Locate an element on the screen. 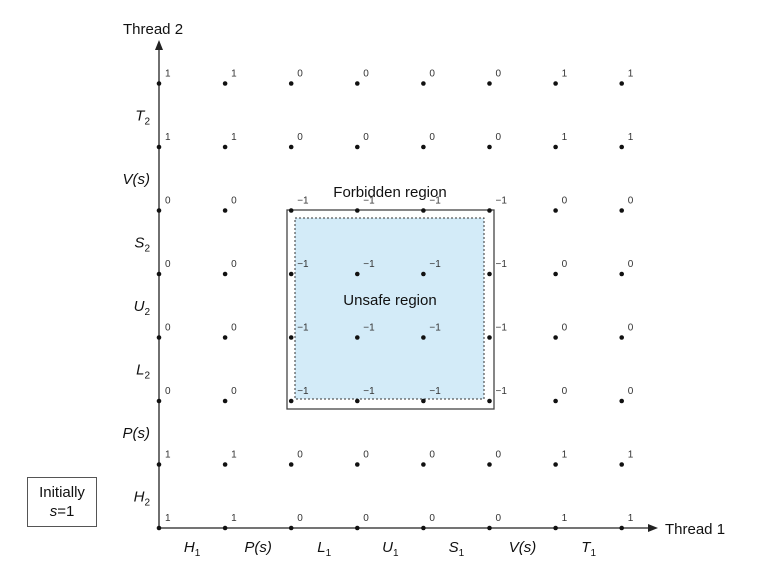  y-axis-label: P(s) is located at coordinates (137, 433).